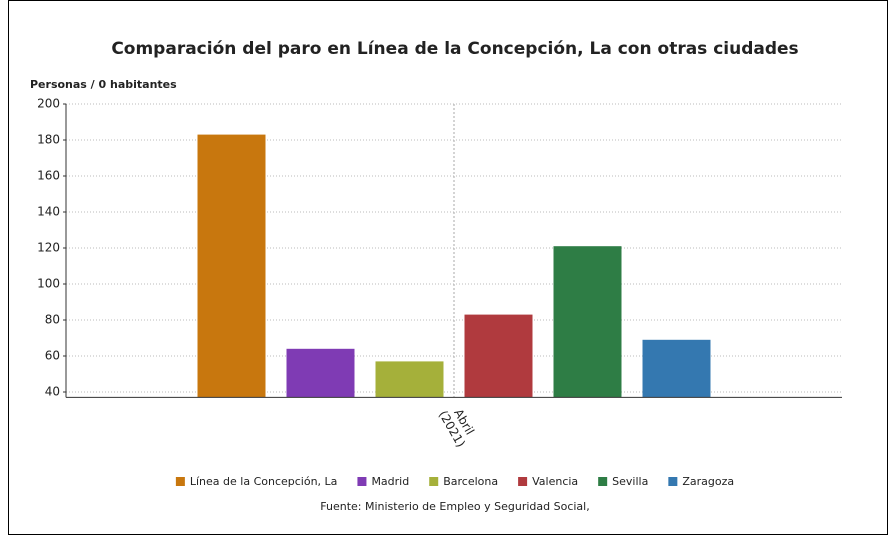 This screenshot has height=536, width=889. What do you see at coordinates (48, 248) in the screenshot?
I see `y-tick-label: 120` at bounding box center [48, 248].